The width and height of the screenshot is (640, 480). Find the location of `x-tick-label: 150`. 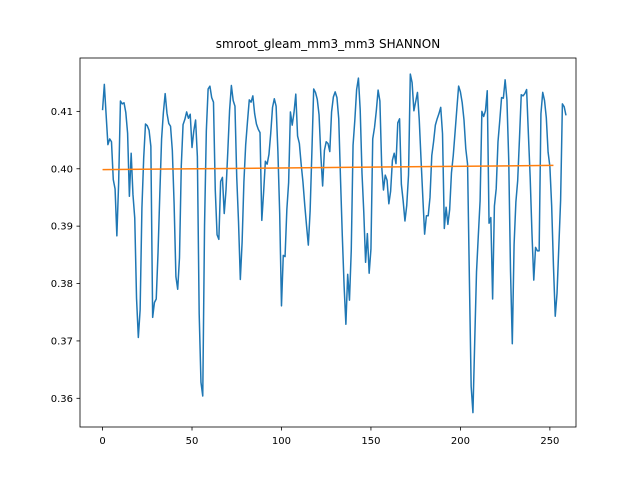

x-tick-label: 150 is located at coordinates (370, 441).